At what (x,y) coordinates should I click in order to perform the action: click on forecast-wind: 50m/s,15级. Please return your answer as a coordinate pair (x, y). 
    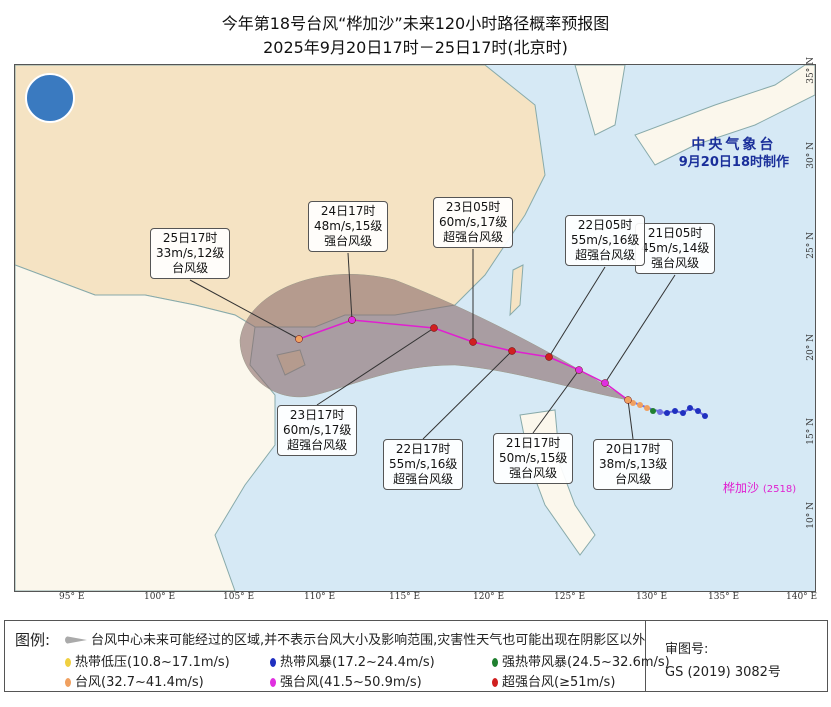
    Looking at the image, I should click on (533, 458).